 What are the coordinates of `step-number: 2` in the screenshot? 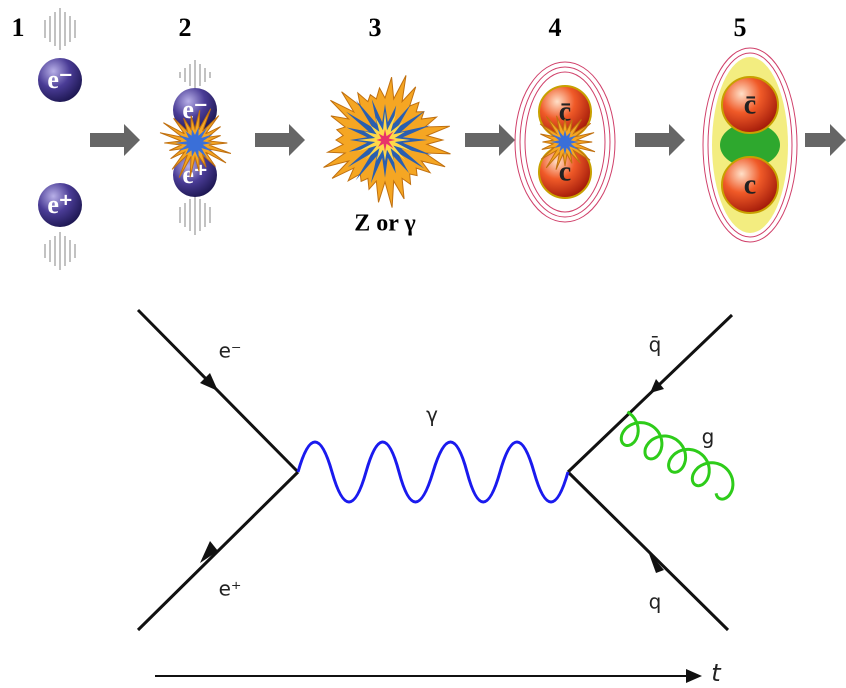 It's located at (185, 27).